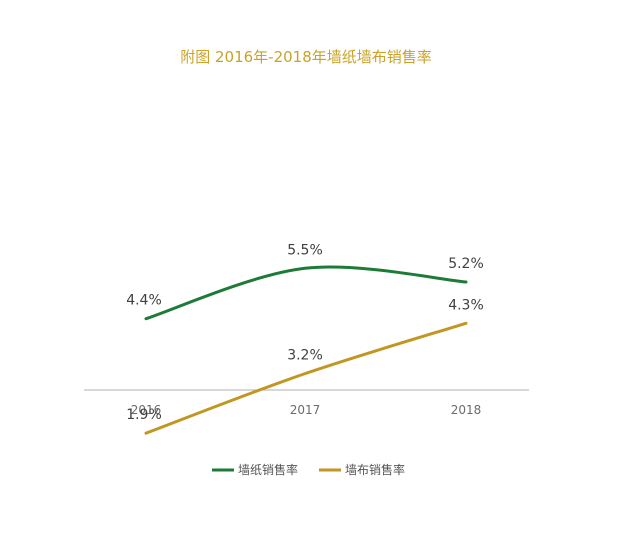 The width and height of the screenshot is (634, 556). Describe the element at coordinates (144, 301) in the screenshot. I see `data-label: 4.4%` at that location.